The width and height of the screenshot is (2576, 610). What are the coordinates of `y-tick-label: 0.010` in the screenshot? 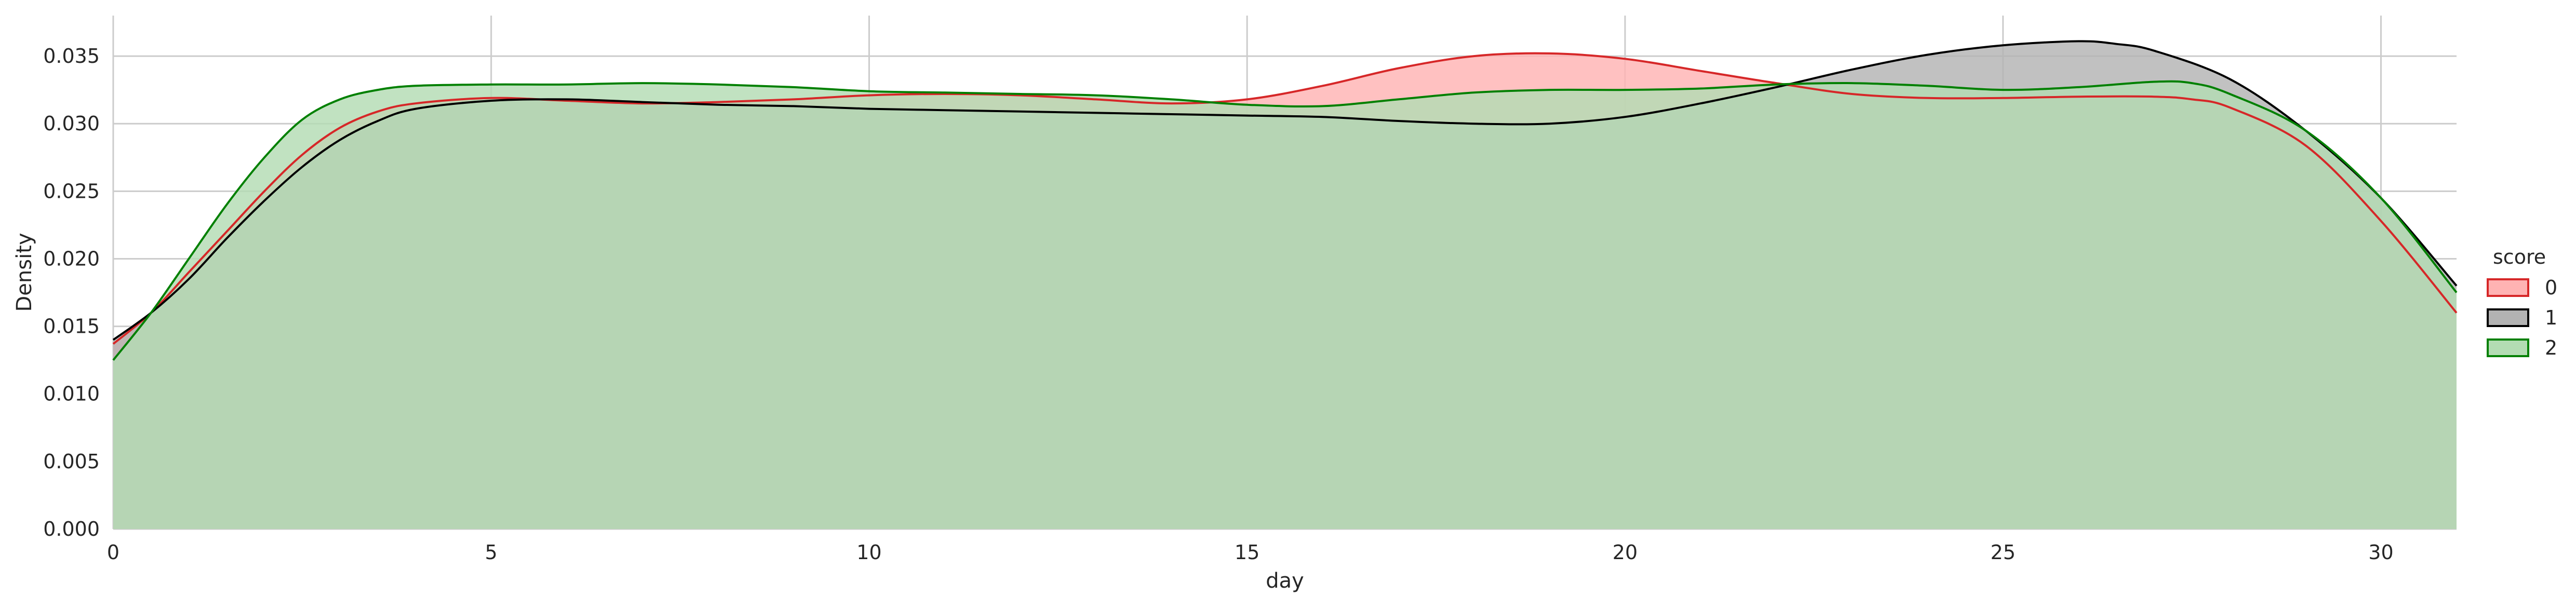 It's located at (72, 394).